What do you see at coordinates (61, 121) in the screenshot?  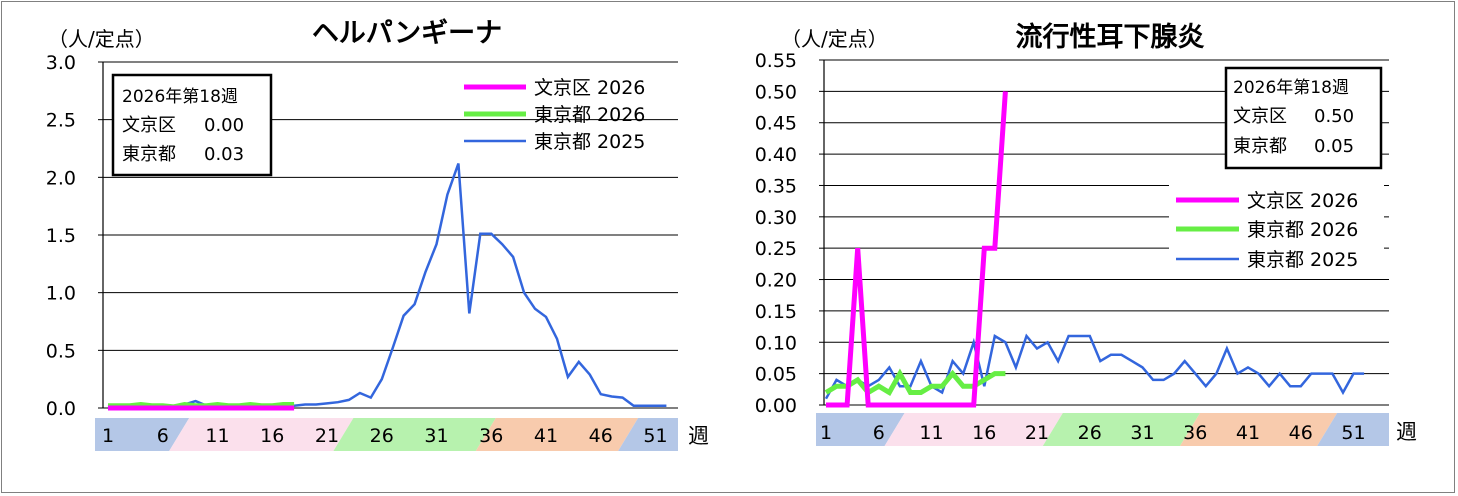 I see `y-tick-label: 2.5` at bounding box center [61, 121].